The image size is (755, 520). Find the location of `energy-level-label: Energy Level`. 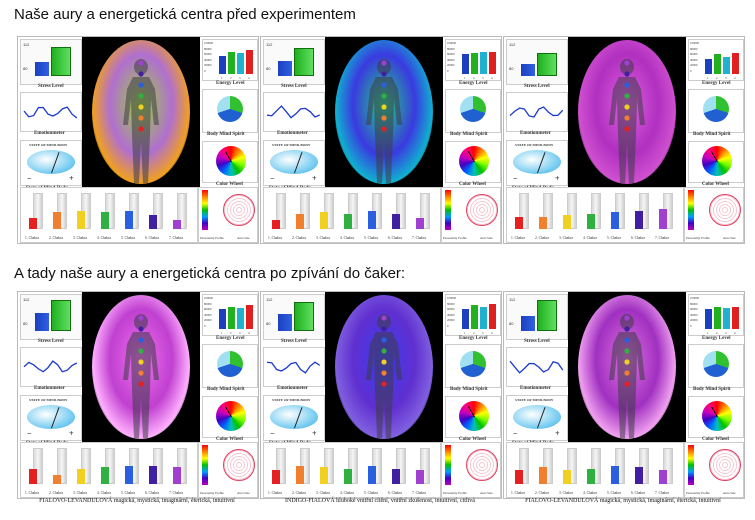

energy-level-label: Energy Level is located at coordinates (230, 338).